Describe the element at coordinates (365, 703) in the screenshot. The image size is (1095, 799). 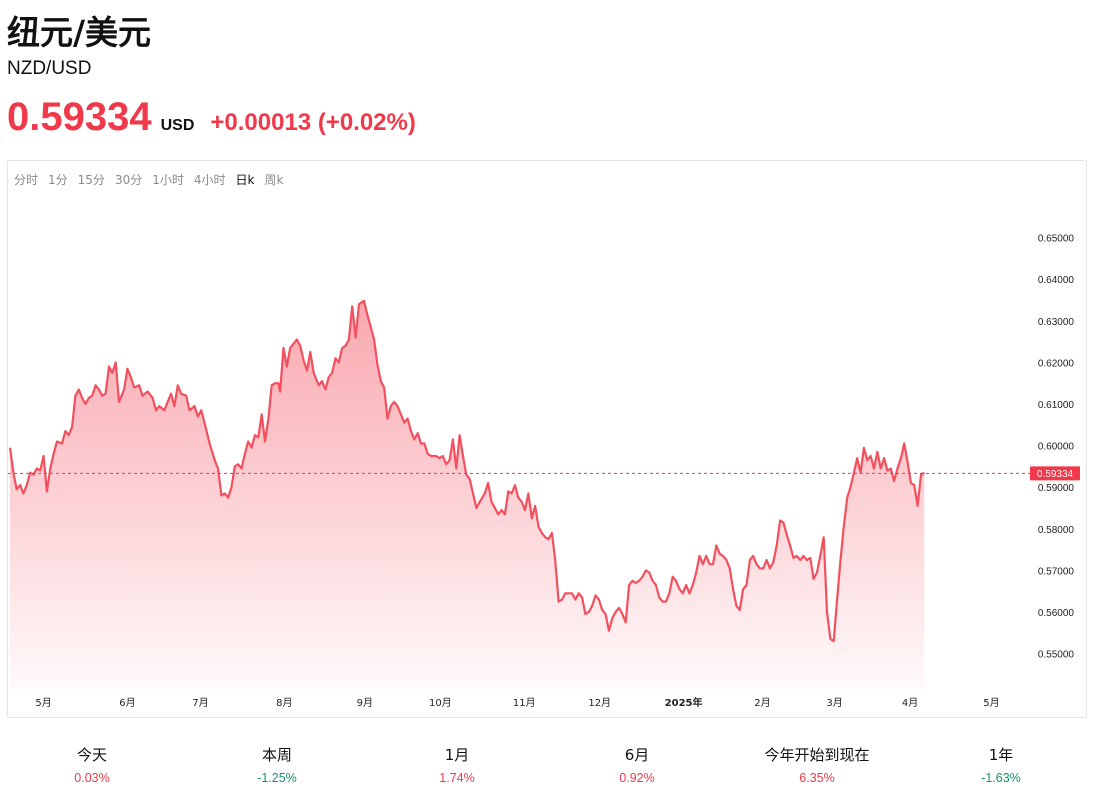
I see `x-tick-label: 9月` at that location.